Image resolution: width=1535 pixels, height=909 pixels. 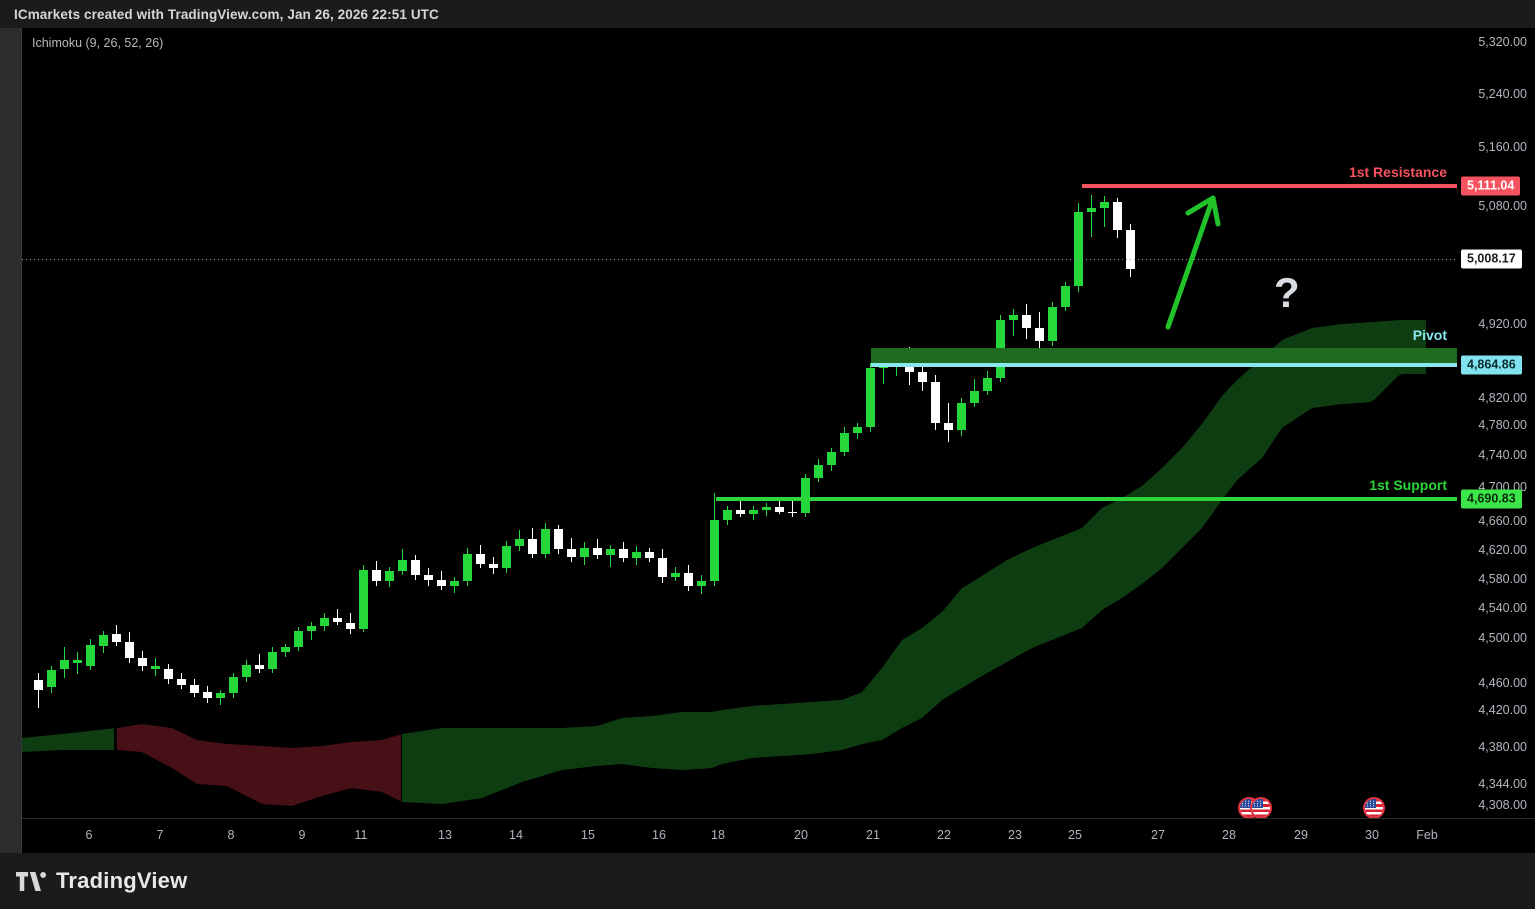 What do you see at coordinates (98, 43) in the screenshot?
I see `indicator-legend: Ichimoku (9, 26, 52, 26)` at bounding box center [98, 43].